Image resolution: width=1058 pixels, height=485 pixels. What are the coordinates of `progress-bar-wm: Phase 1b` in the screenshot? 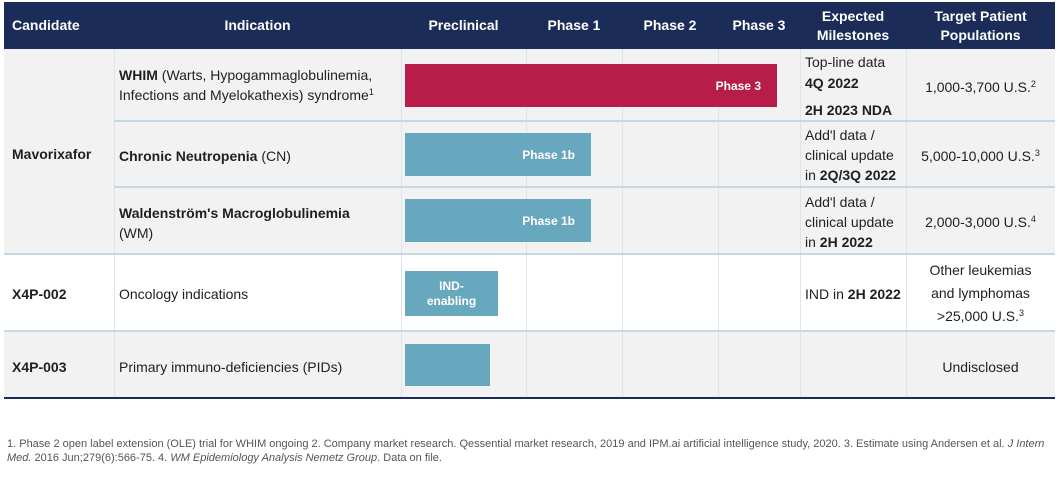 It's located at (498, 220).